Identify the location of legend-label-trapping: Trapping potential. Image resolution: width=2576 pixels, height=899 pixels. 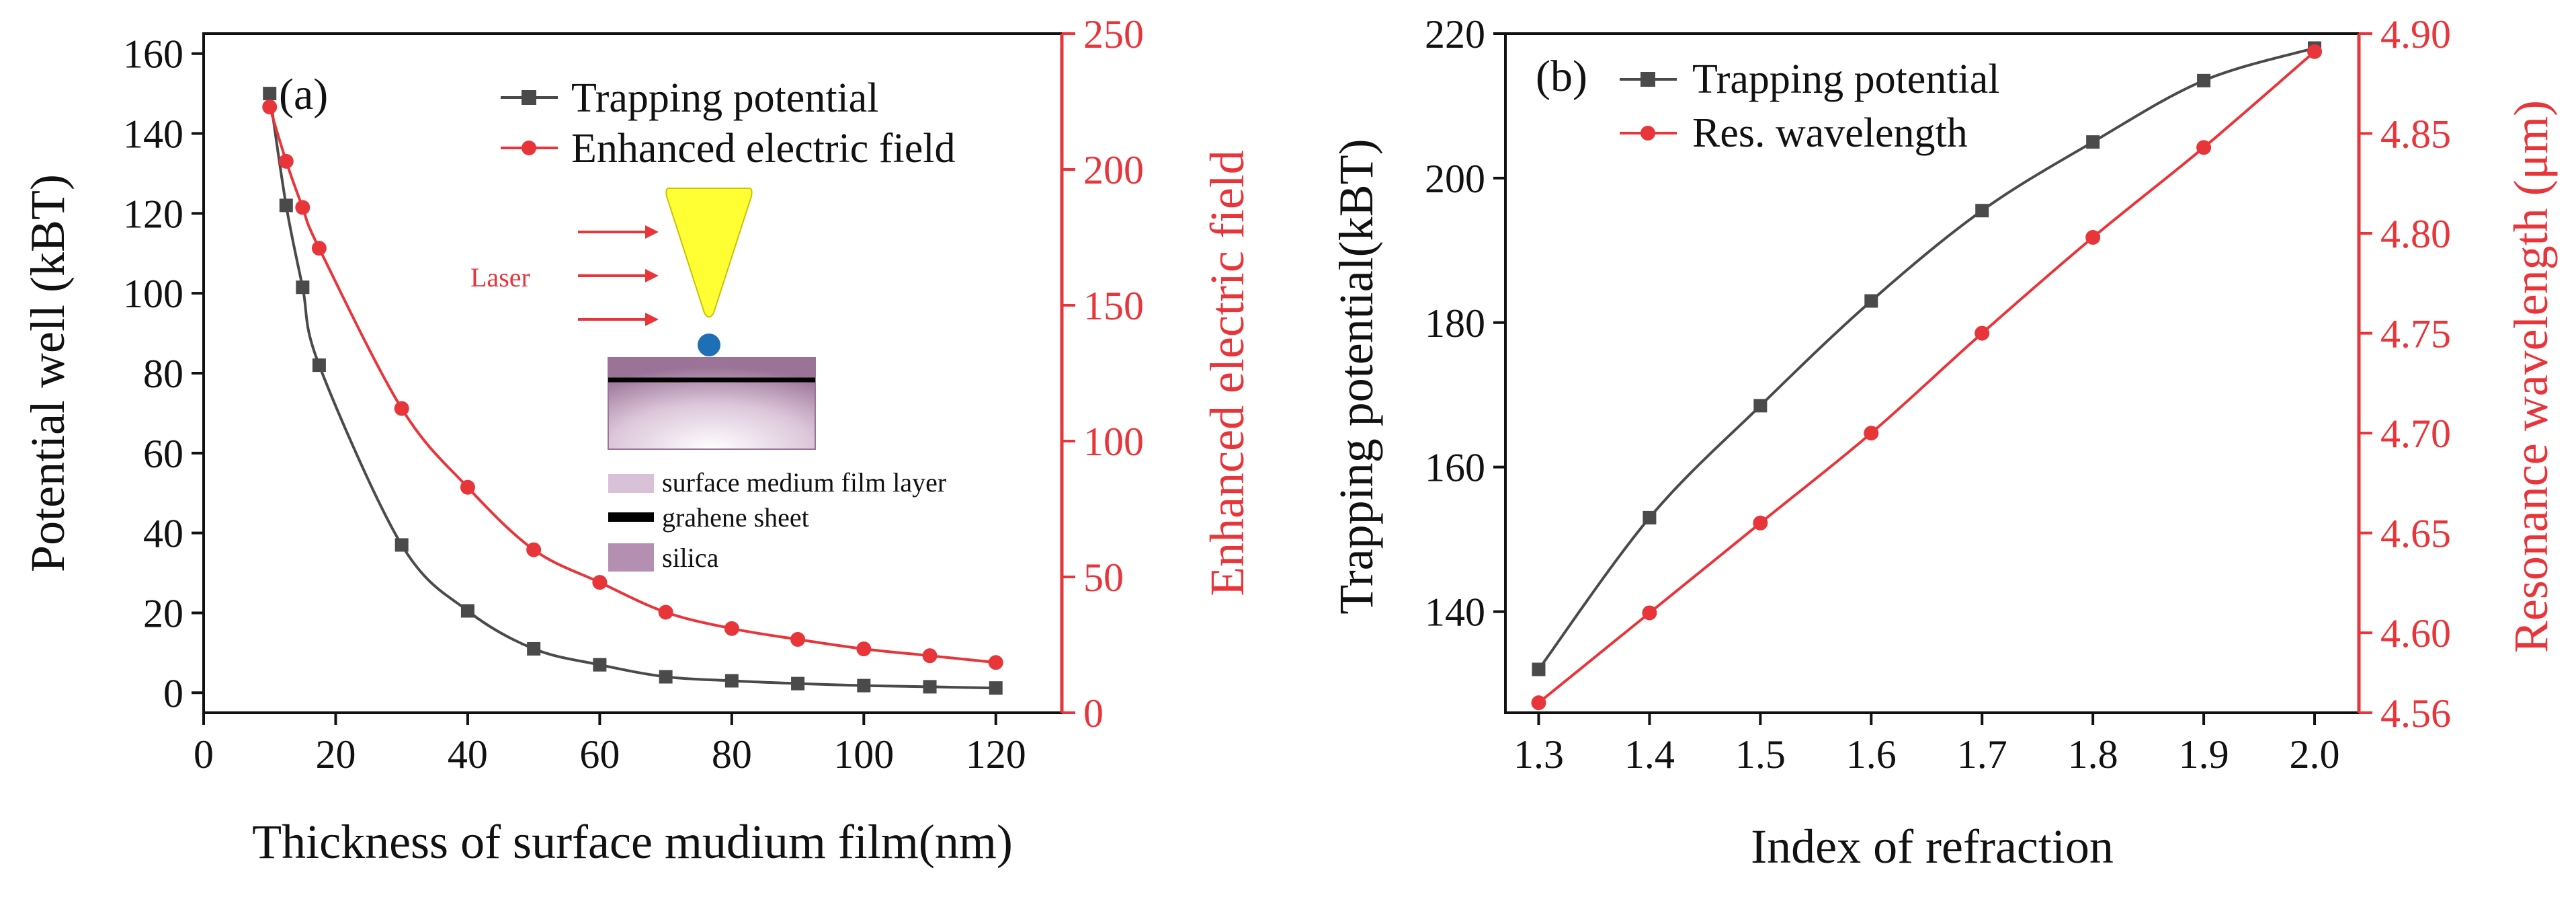
(725, 98).